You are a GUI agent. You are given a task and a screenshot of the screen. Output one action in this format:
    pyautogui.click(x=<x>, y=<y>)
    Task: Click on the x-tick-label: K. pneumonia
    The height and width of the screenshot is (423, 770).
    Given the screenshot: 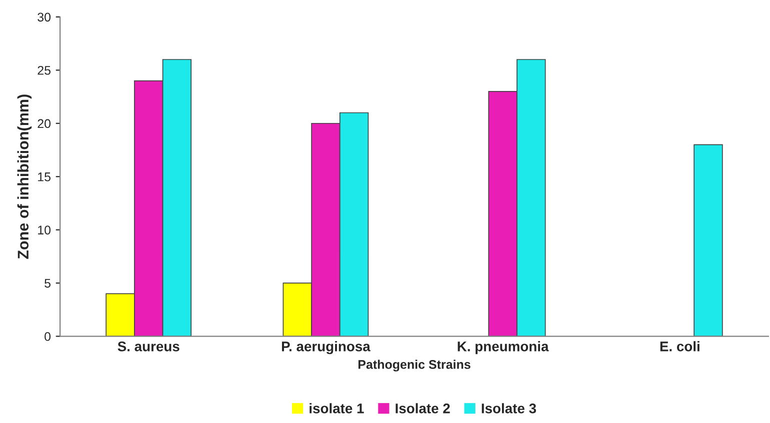 What is the action you would take?
    pyautogui.click(x=503, y=347)
    